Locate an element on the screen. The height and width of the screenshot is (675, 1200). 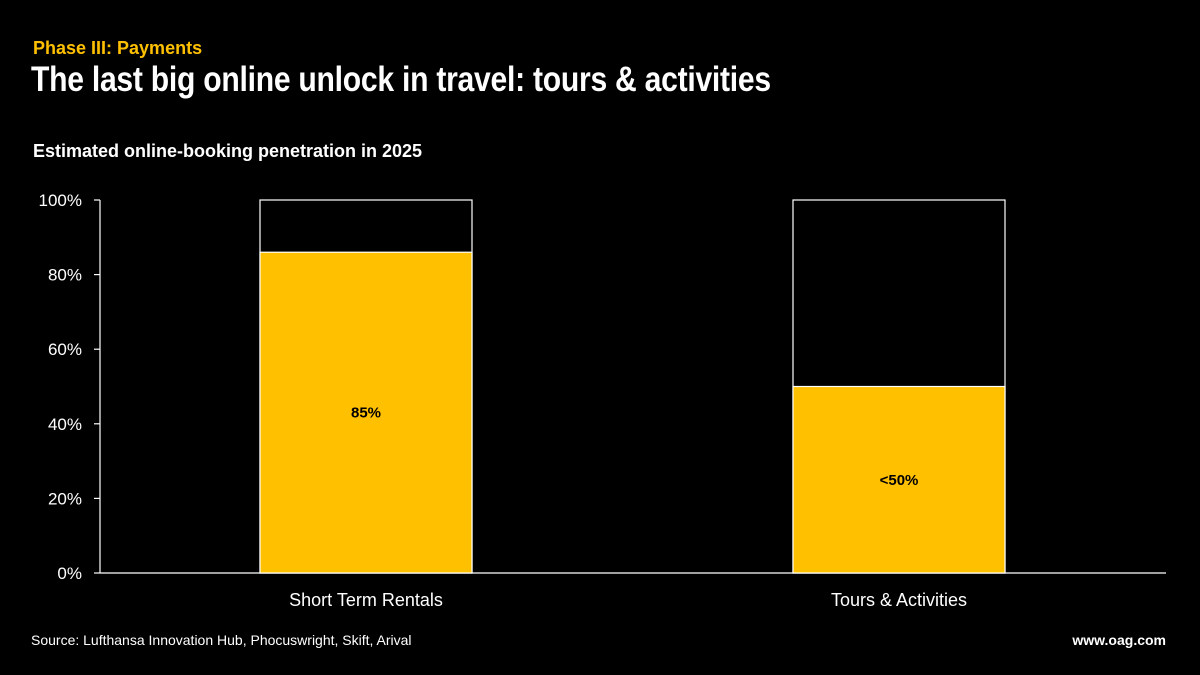
website-url: www.oag.com is located at coordinates (1119, 640).